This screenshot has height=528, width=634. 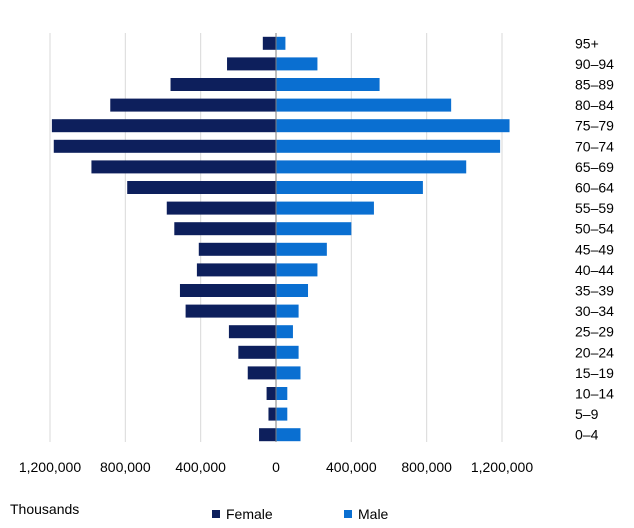 I want to click on y-tick-label-6: 65–69, so click(x=594, y=167).